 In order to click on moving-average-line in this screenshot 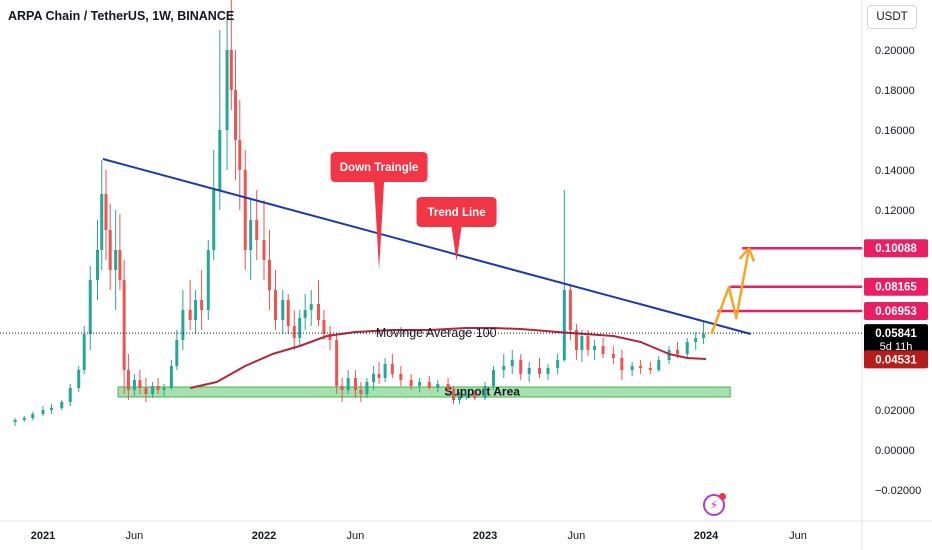, I will do `click(448, 358)`.